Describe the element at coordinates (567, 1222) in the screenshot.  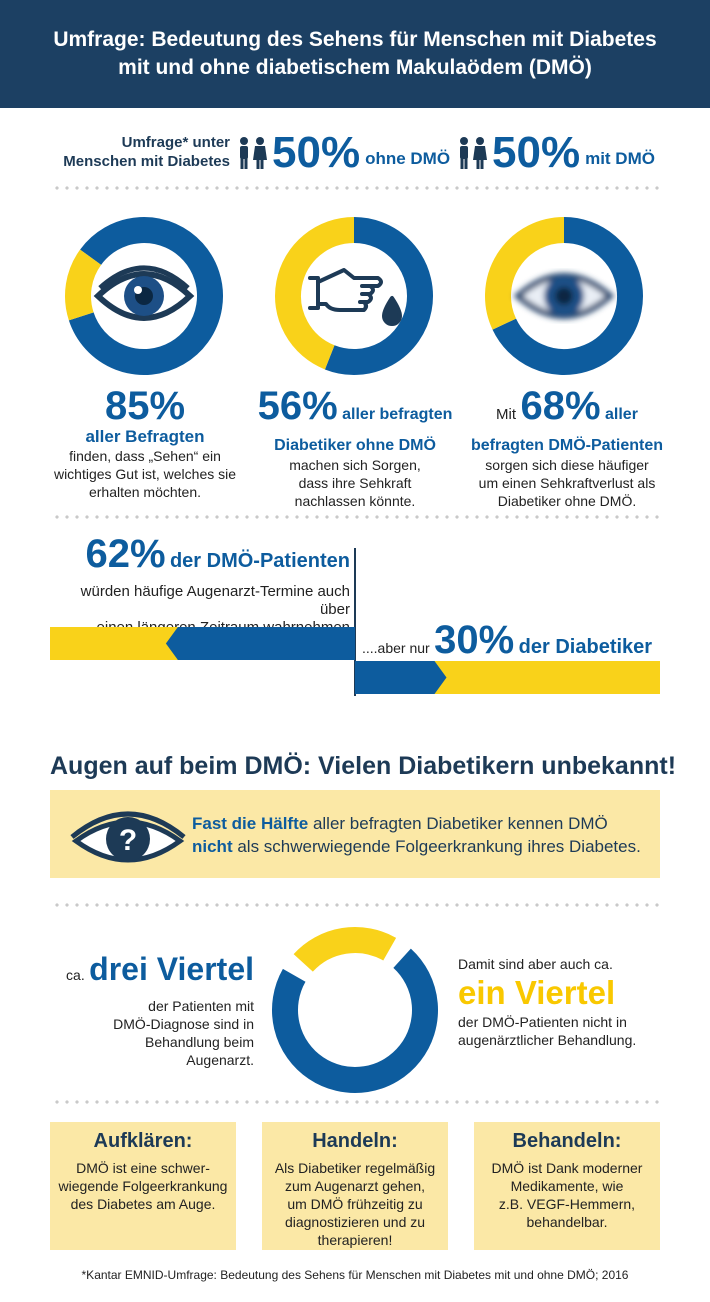
I see `box-behandeln-line4: behandelbar.` at that location.